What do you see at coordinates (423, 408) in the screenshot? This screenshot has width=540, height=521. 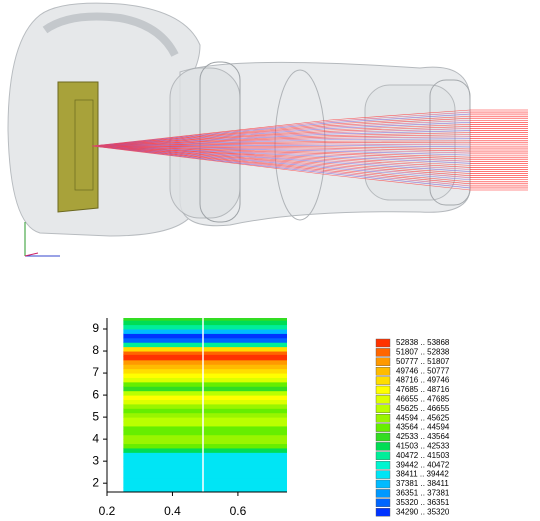 I see `legend-label: 45625 .. 46655` at bounding box center [423, 408].